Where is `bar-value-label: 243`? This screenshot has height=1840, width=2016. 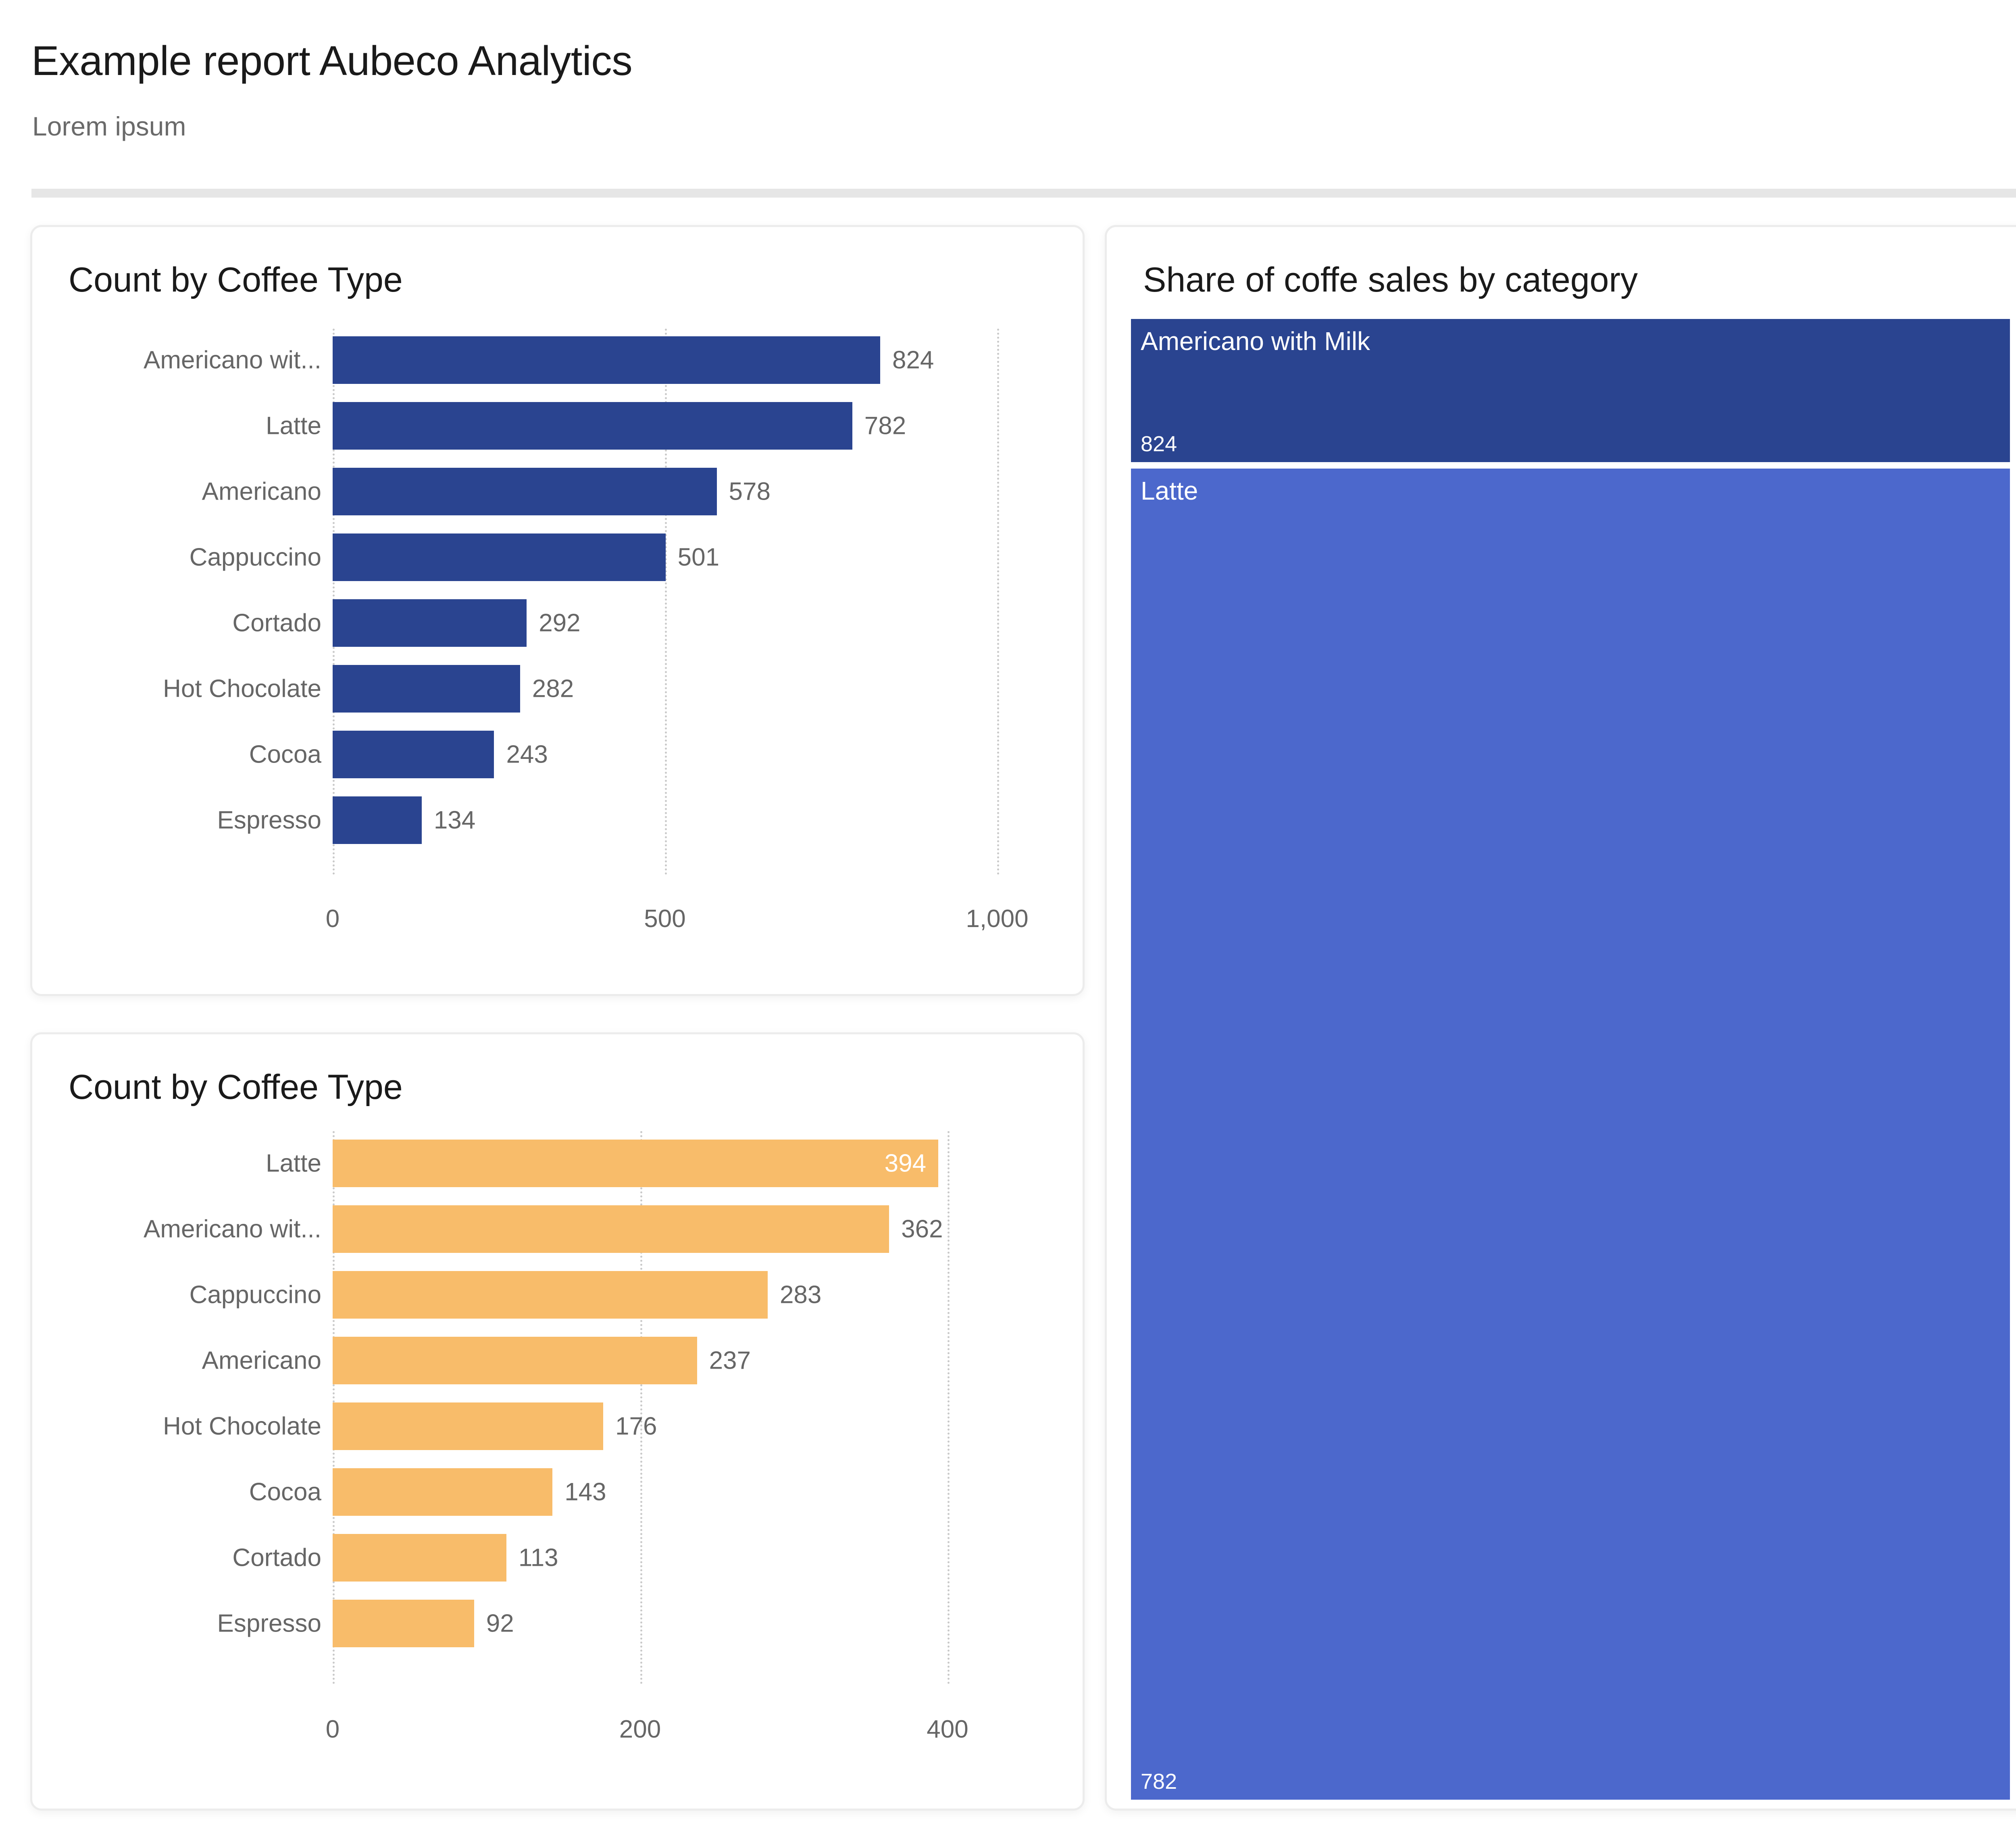 bar-value-label: 243 is located at coordinates (527, 754).